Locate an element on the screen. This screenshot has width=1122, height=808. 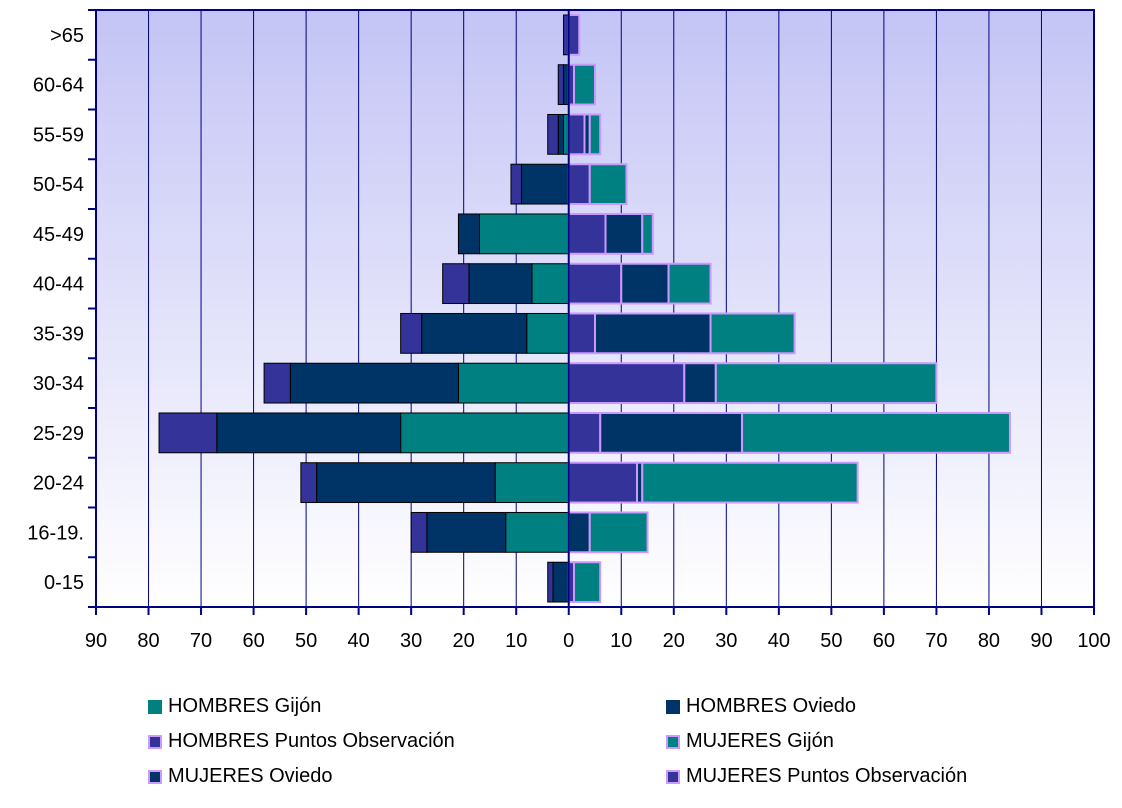
bar-hombres-1-16-19. is located at coordinates (466, 532).